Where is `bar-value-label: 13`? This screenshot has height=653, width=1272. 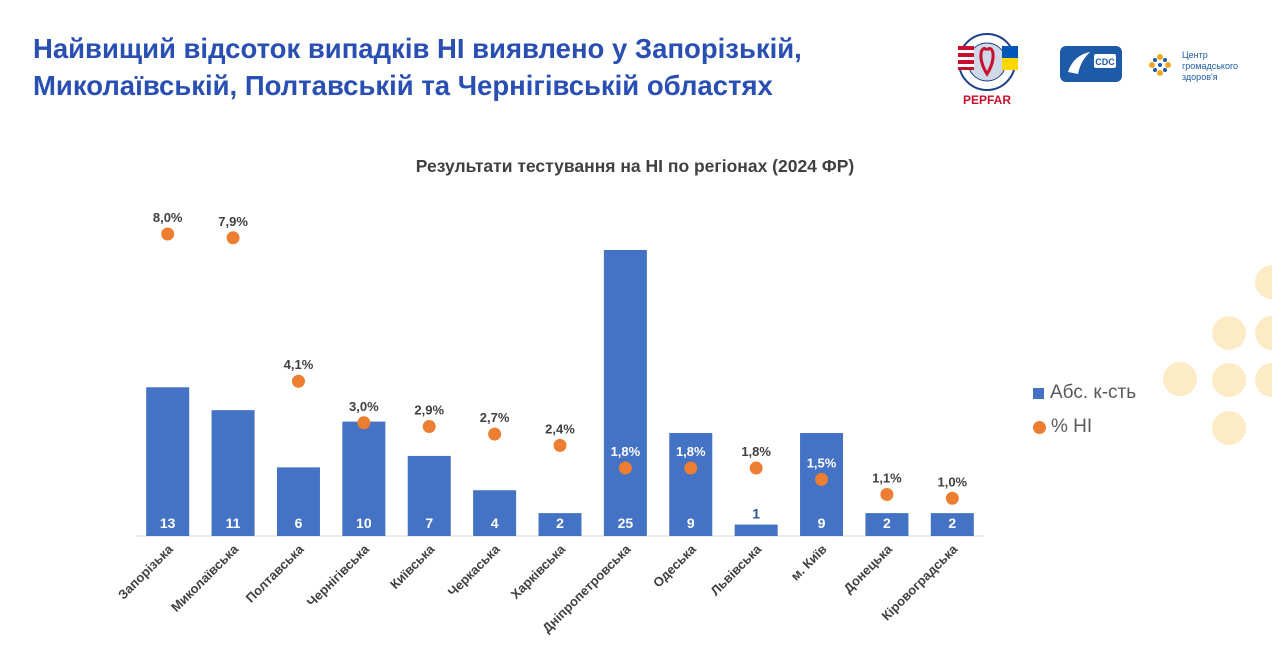 bar-value-label: 13 is located at coordinates (168, 523).